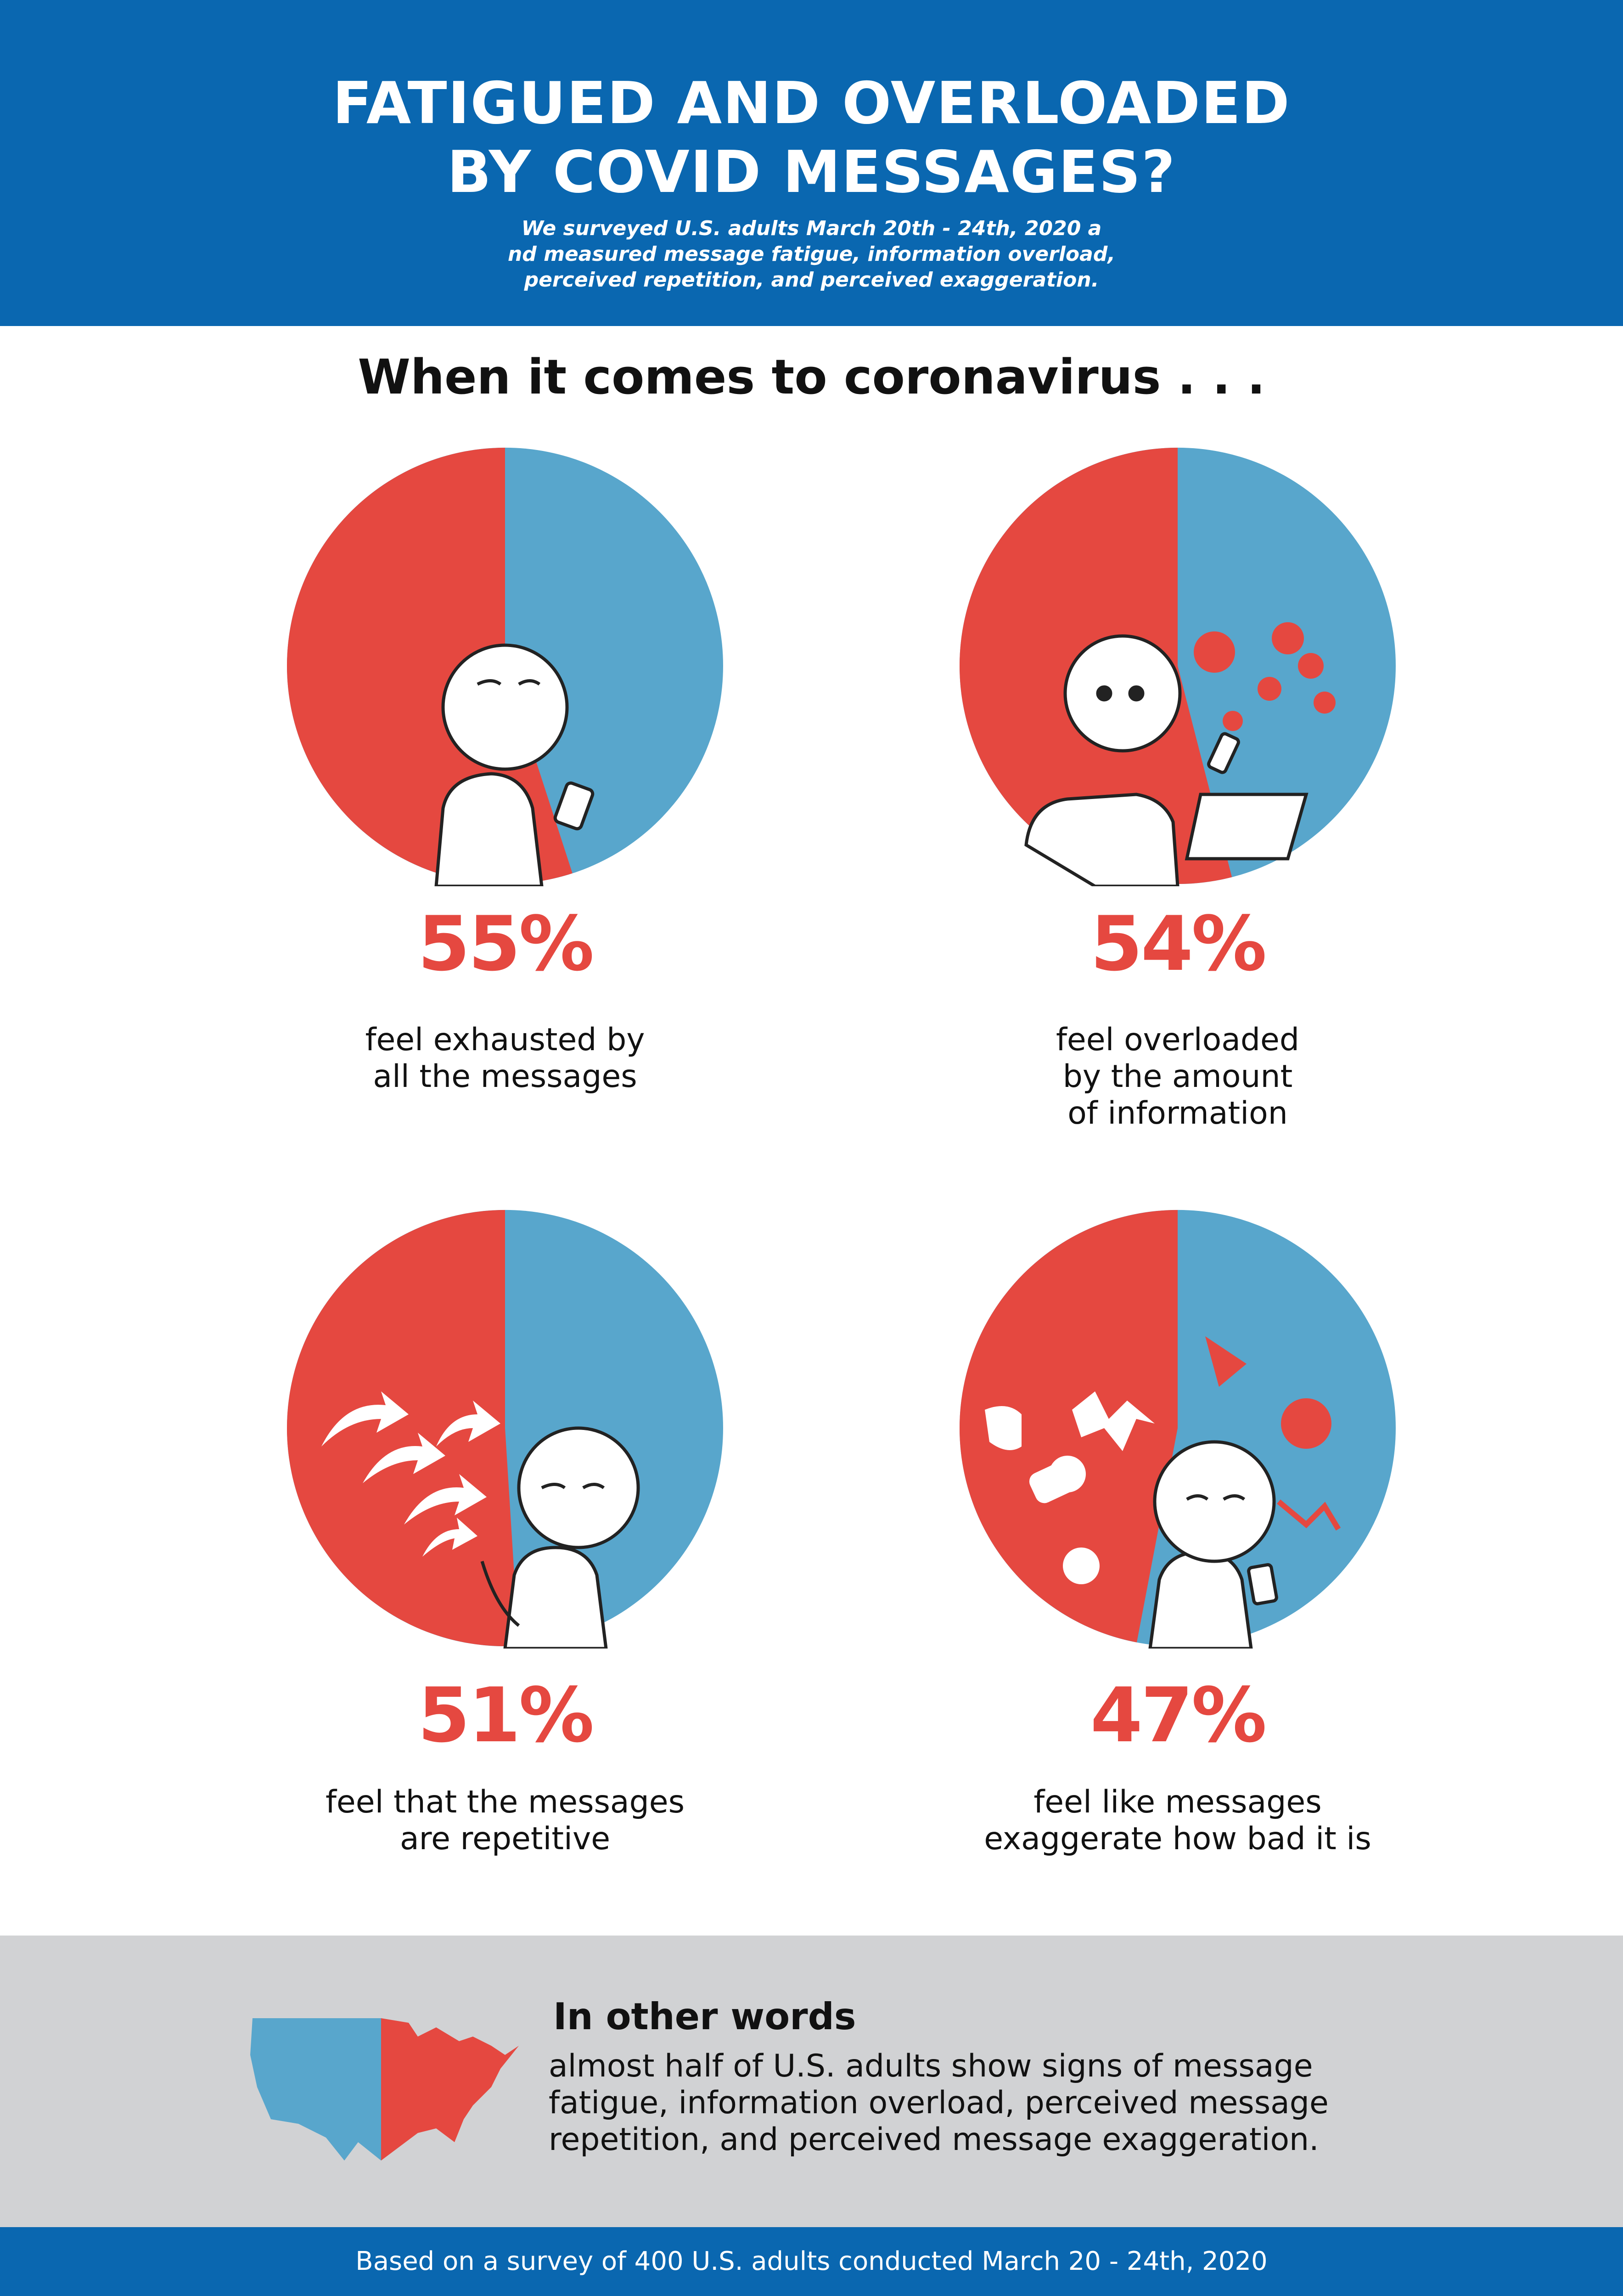 This screenshot has width=1623, height=2296. Describe the element at coordinates (505, 1802) in the screenshot. I see `caption-line: feel that the messages` at that location.